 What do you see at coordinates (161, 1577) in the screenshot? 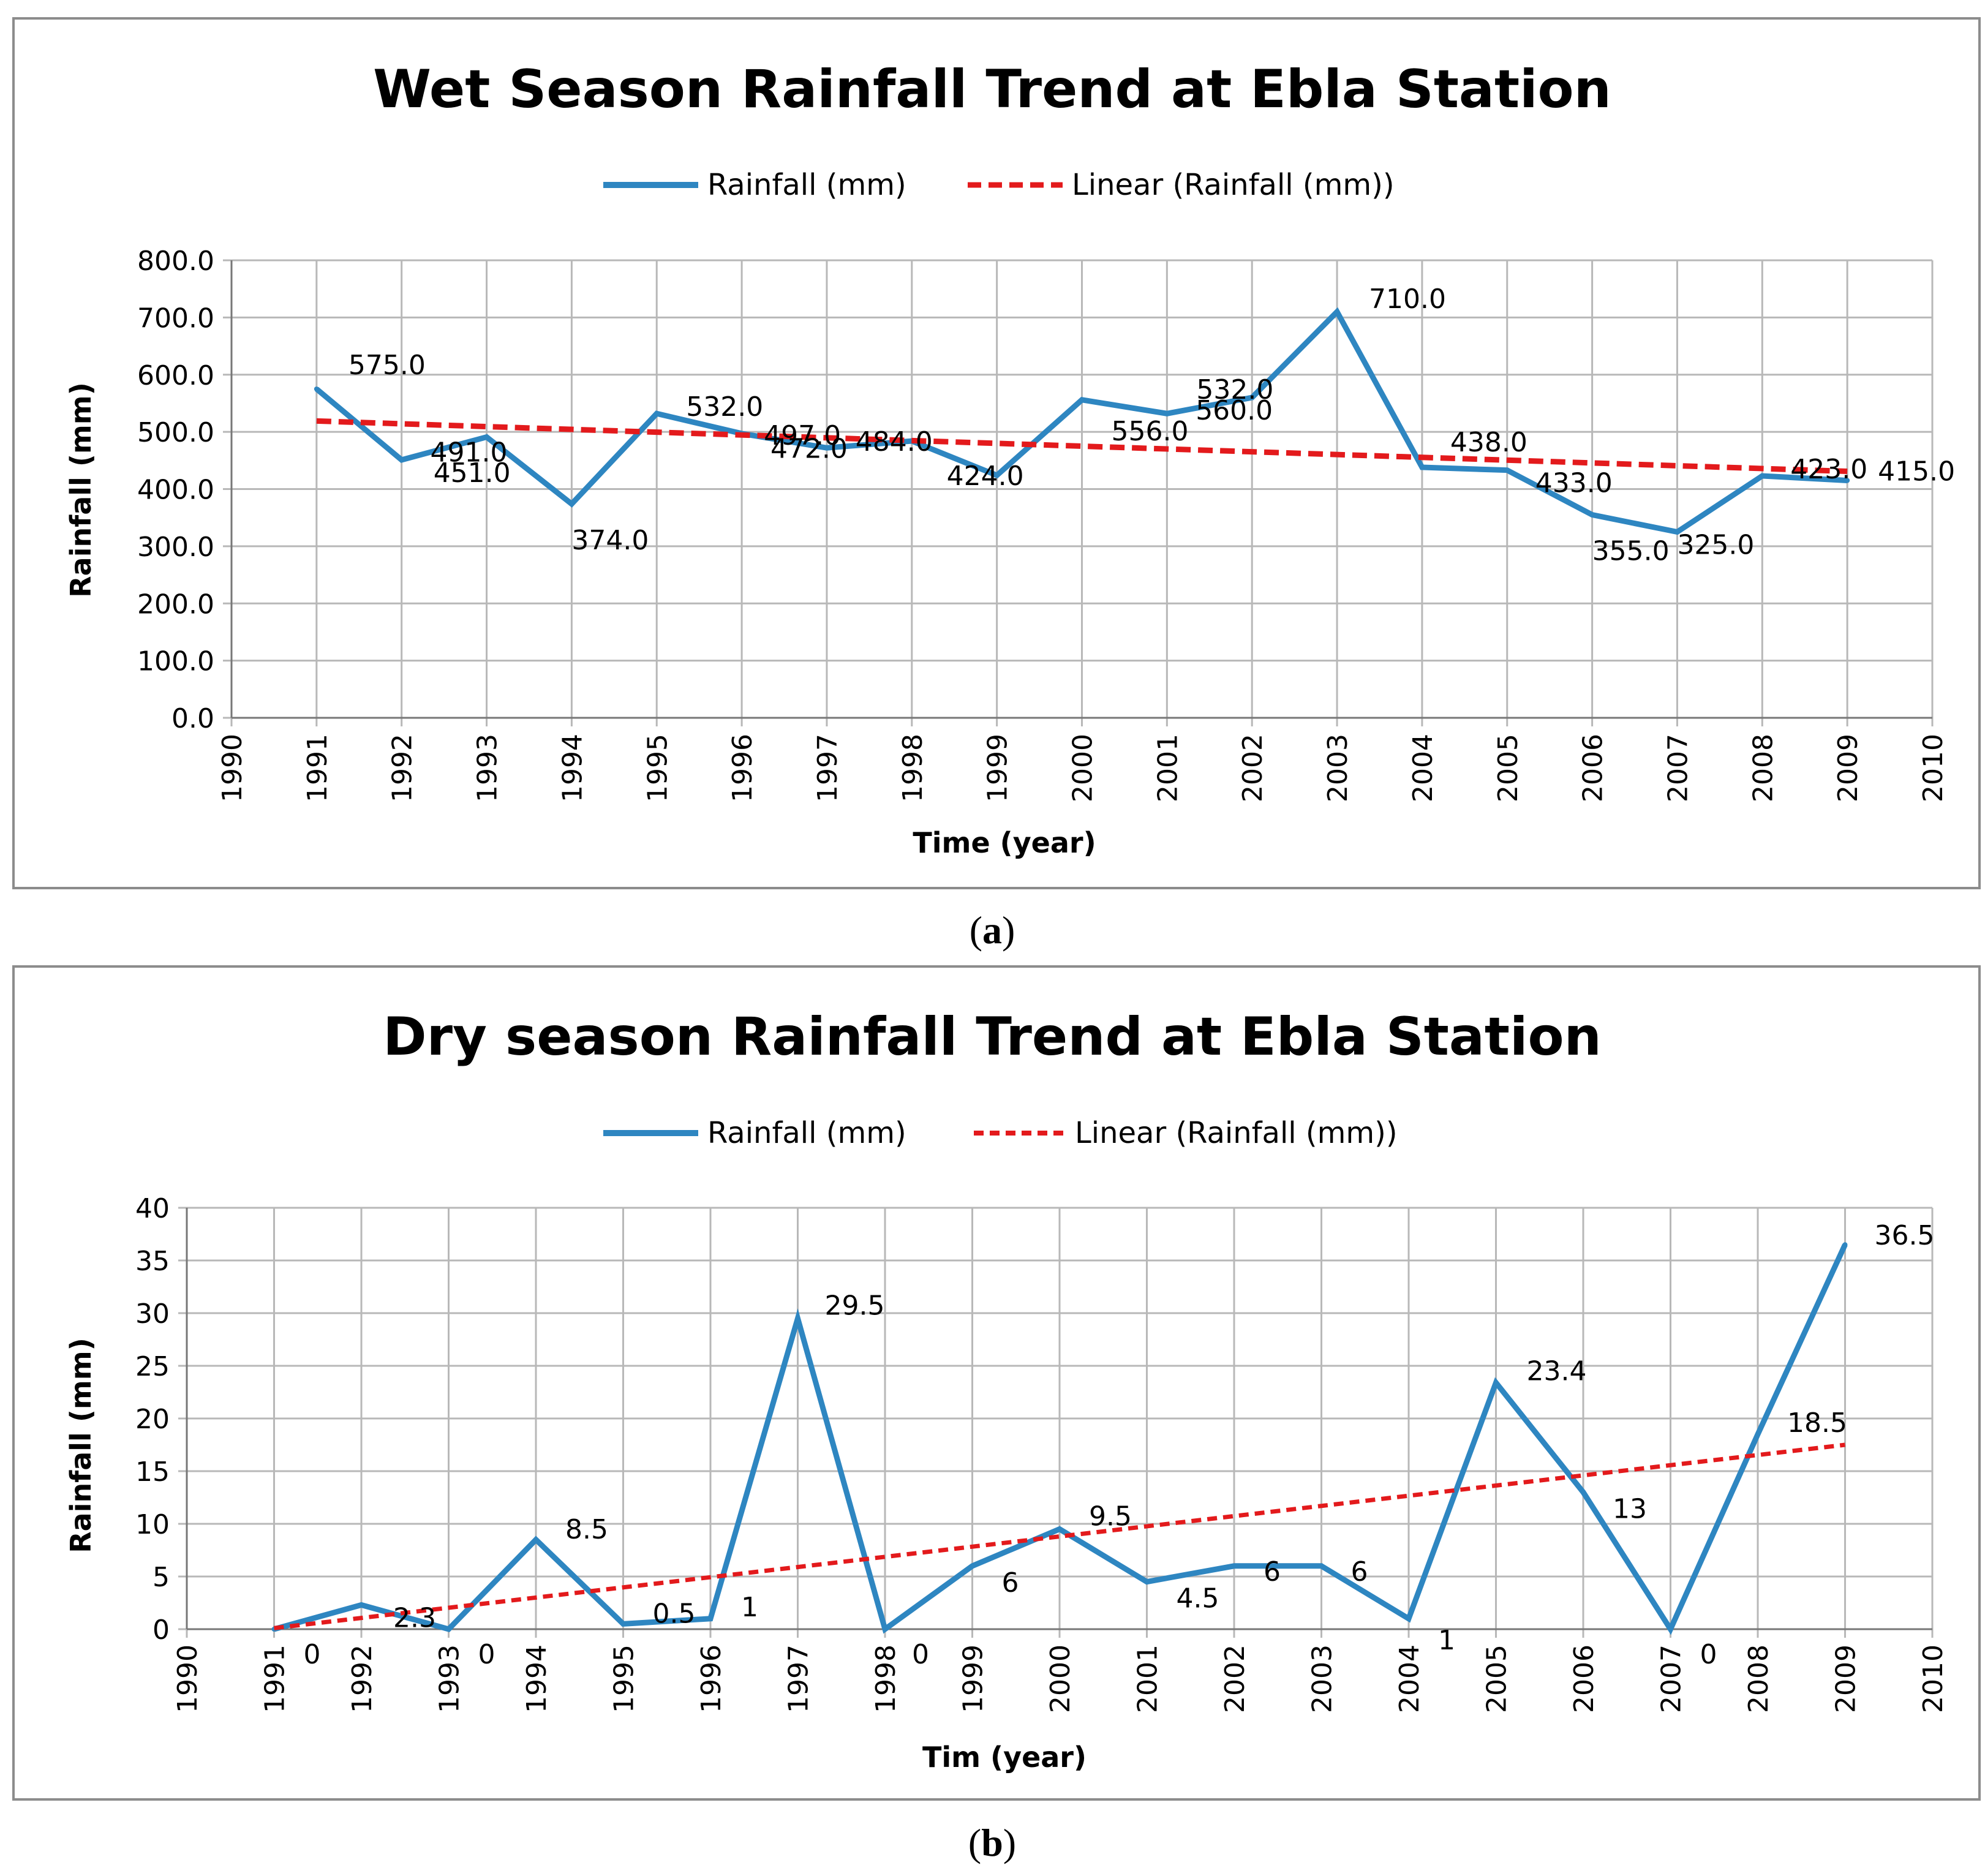
I see `chart-b-ytick-label: 5` at bounding box center [161, 1577].